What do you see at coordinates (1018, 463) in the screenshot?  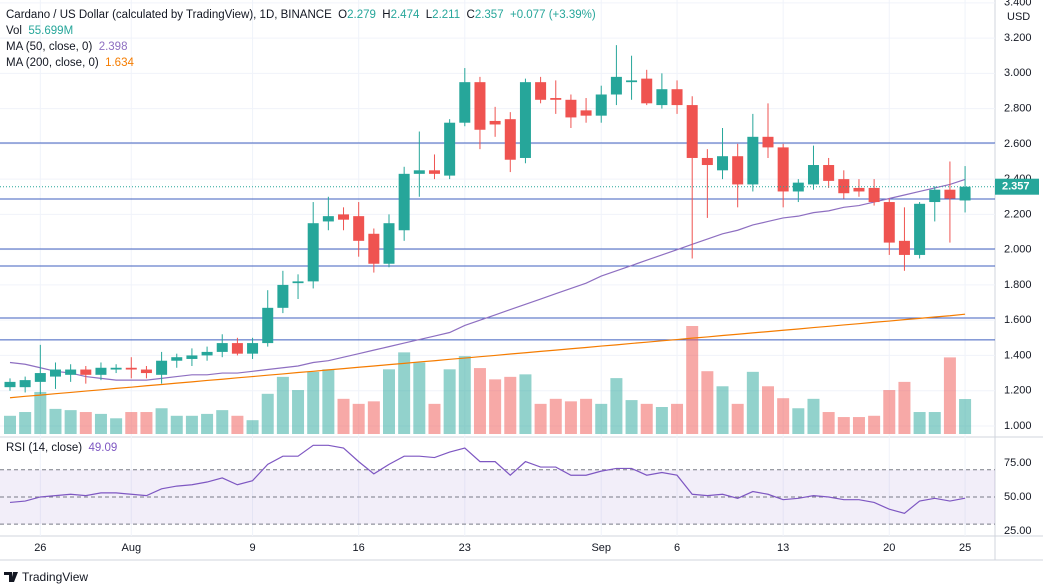 I see `rsi-tick-label: 75.00` at bounding box center [1018, 463].